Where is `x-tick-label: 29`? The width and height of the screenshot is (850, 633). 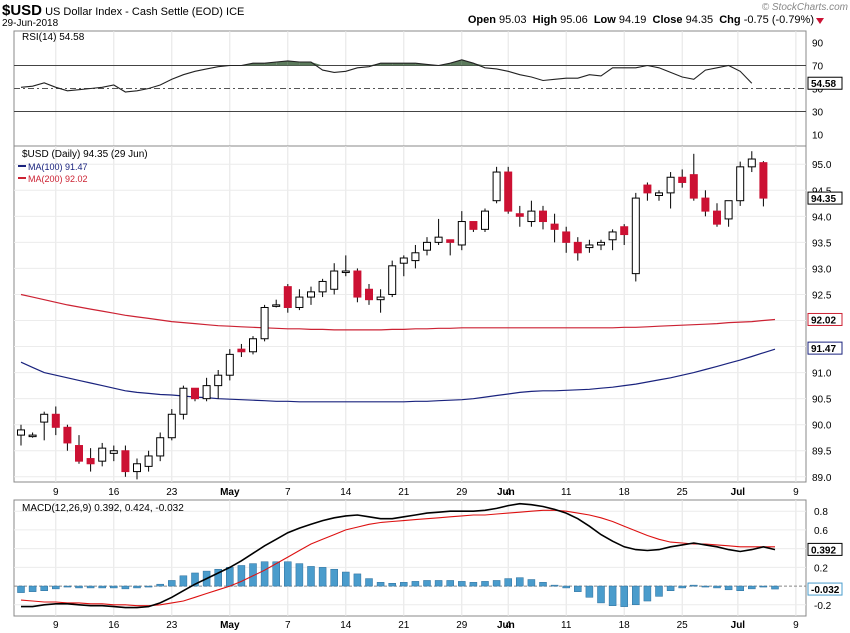
x-tick-label: 29 is located at coordinates (462, 625).